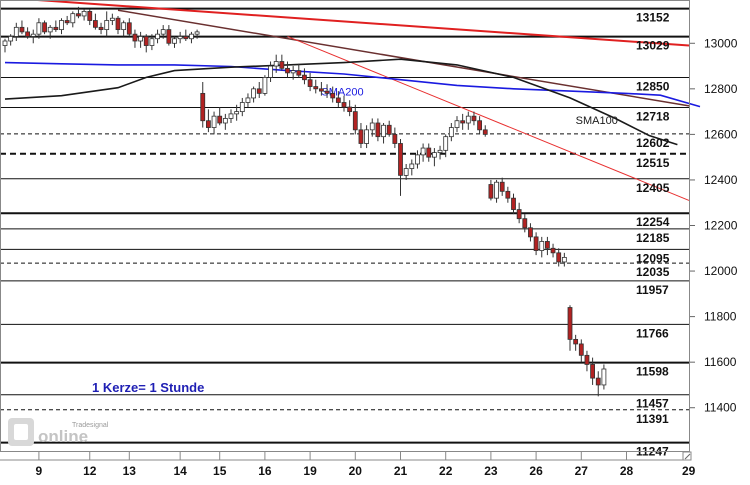 The width and height of the screenshot is (750, 485). I want to click on x-tick-label: 14, so click(180, 471).